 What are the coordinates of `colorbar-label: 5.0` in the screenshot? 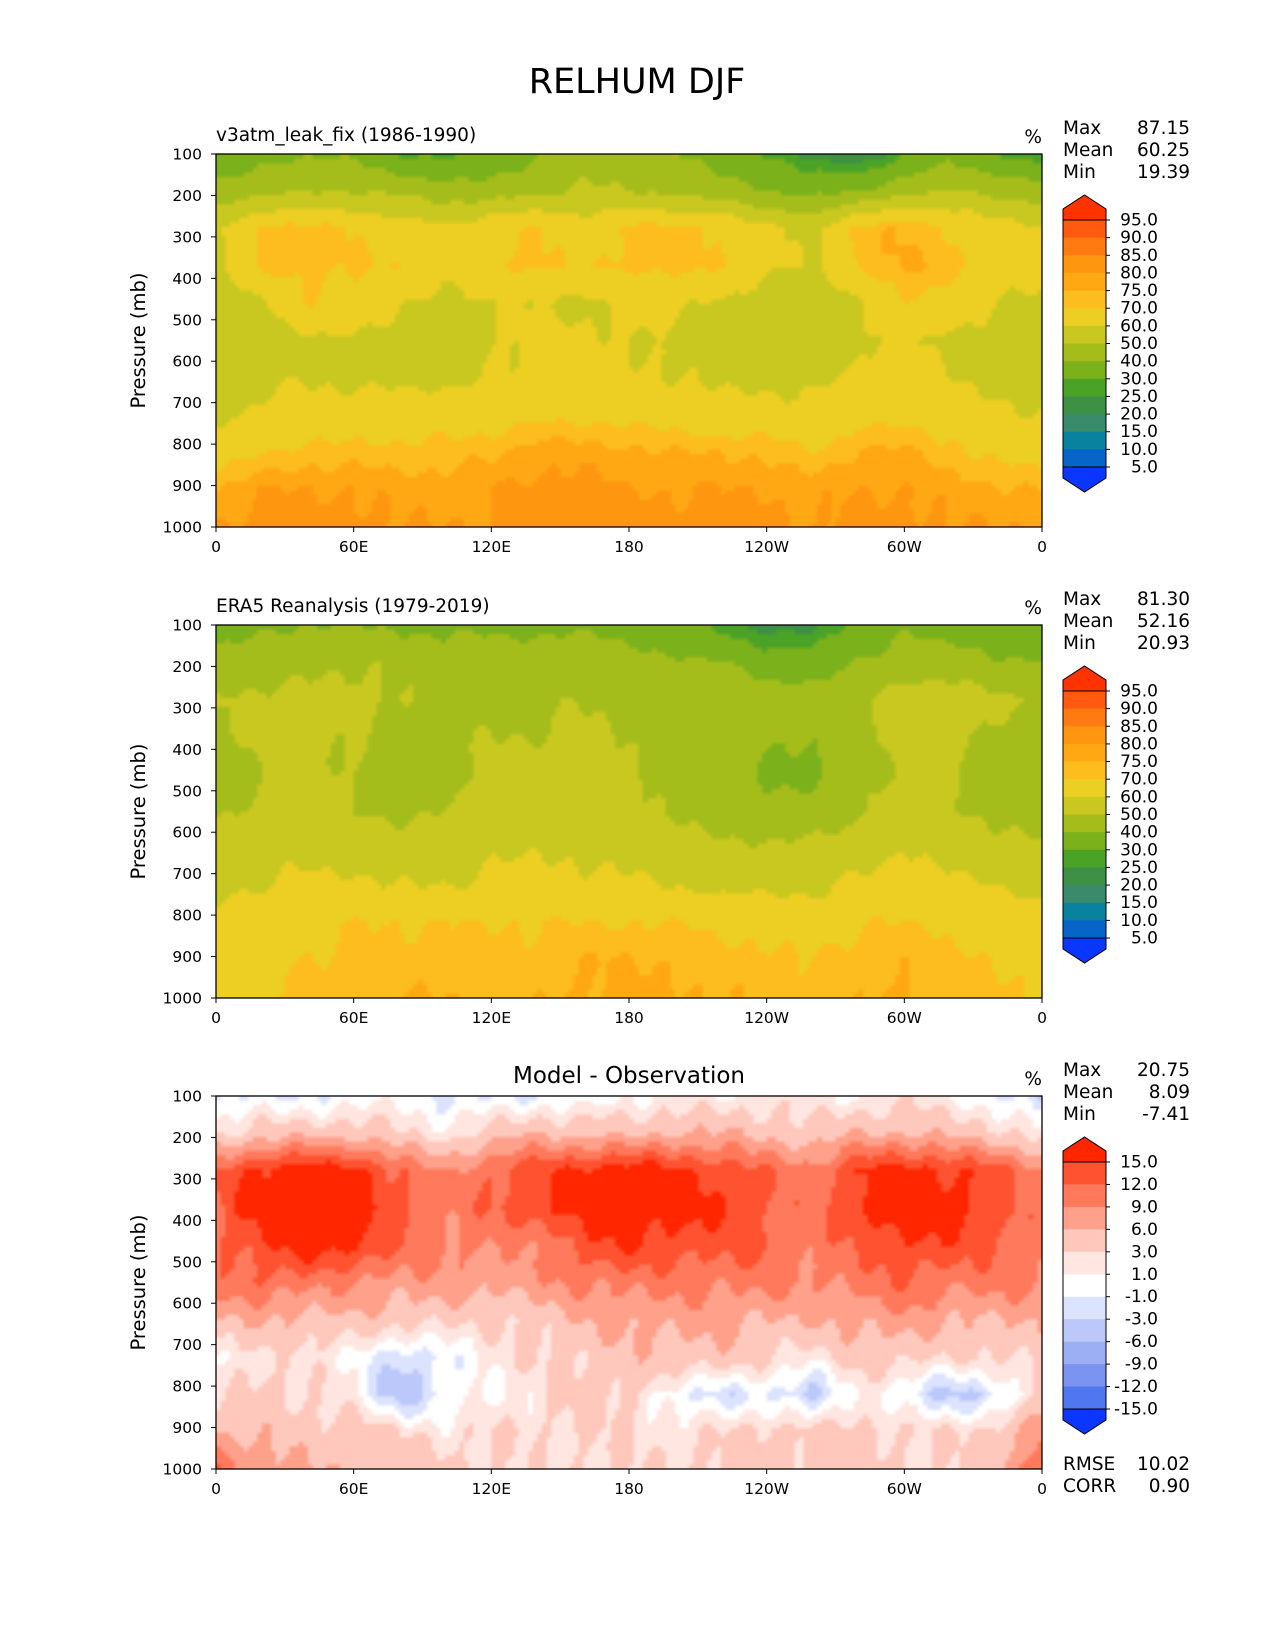 It's located at (1144, 939).